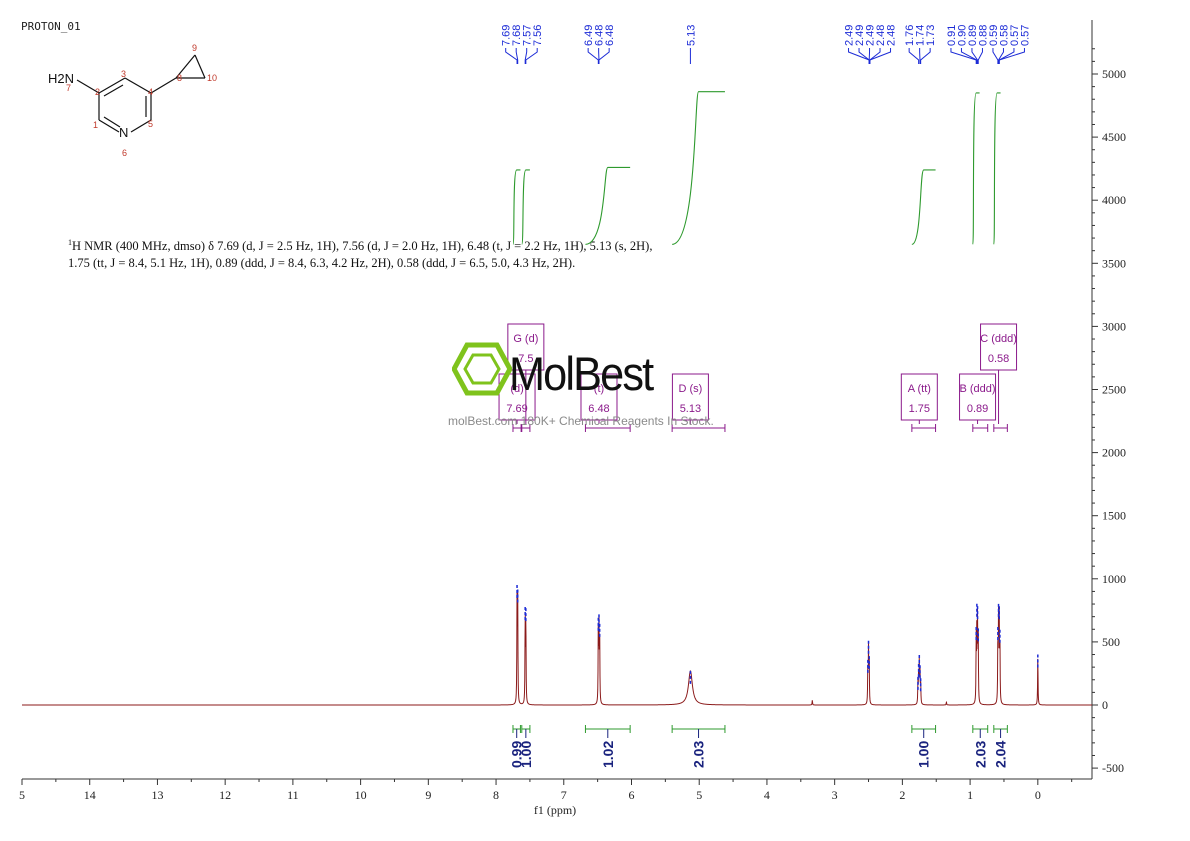 The width and height of the screenshot is (1190, 841). What do you see at coordinates (179, 78) in the screenshot?
I see `atom-number-8: 8` at bounding box center [179, 78].